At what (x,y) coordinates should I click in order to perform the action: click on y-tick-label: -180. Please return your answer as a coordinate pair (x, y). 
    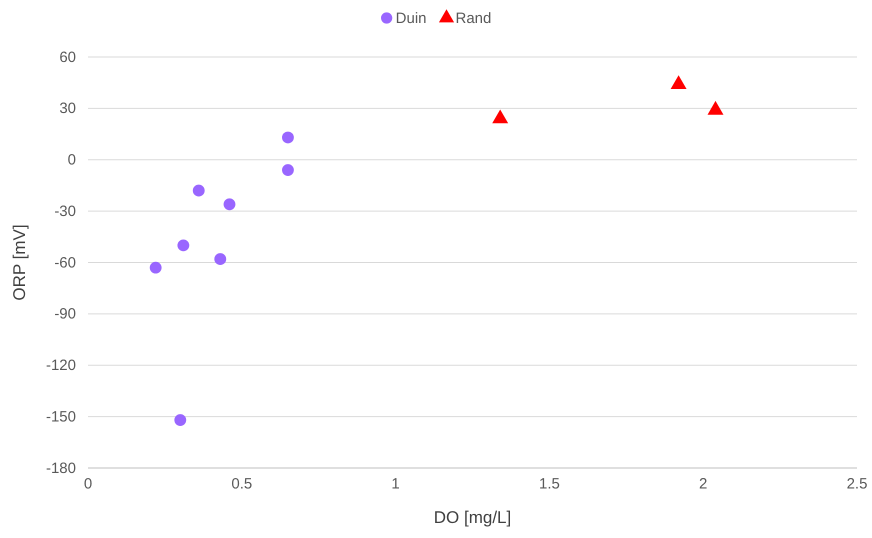
    Looking at the image, I should click on (61, 468).